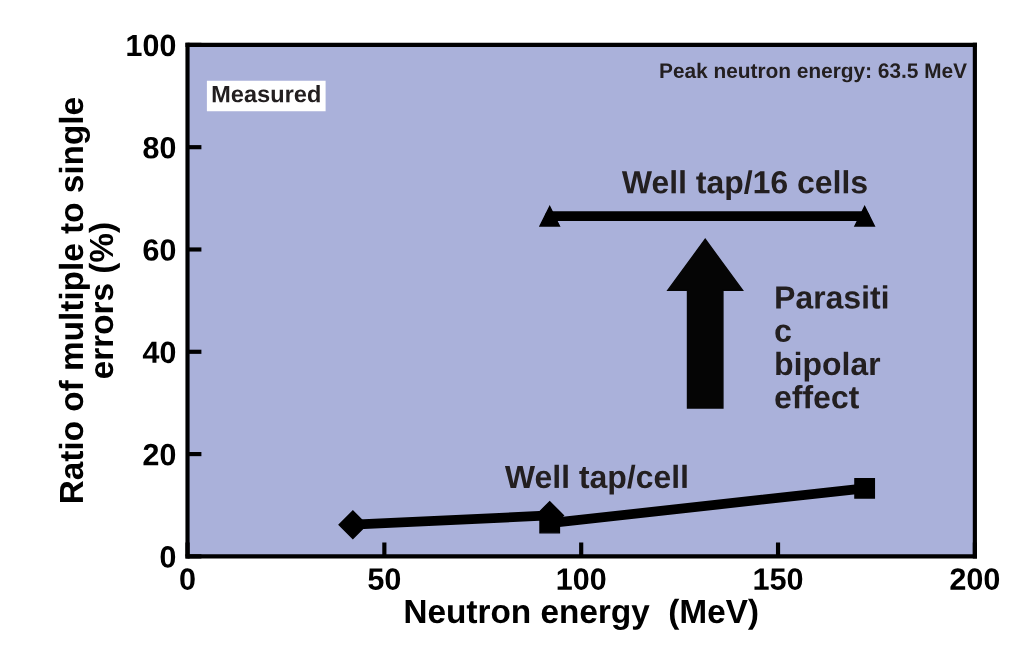 This screenshot has width=1036, height=660. I want to click on x-axis-title: Neutron energy (MeV), so click(581, 614).